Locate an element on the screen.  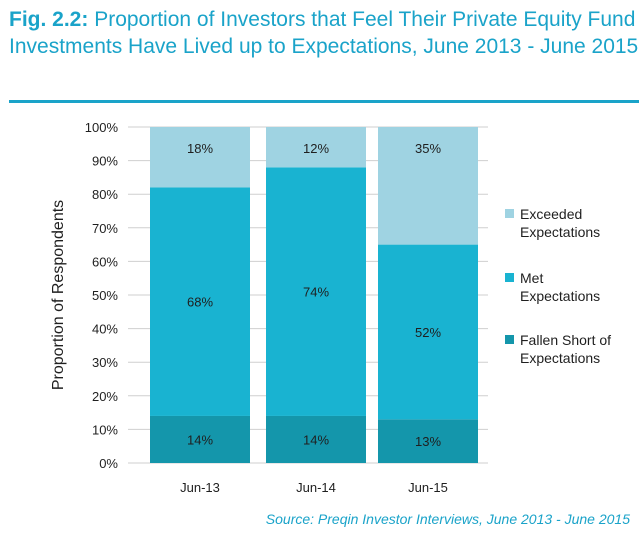
y-tick-label: 0% is located at coordinates (108, 463).